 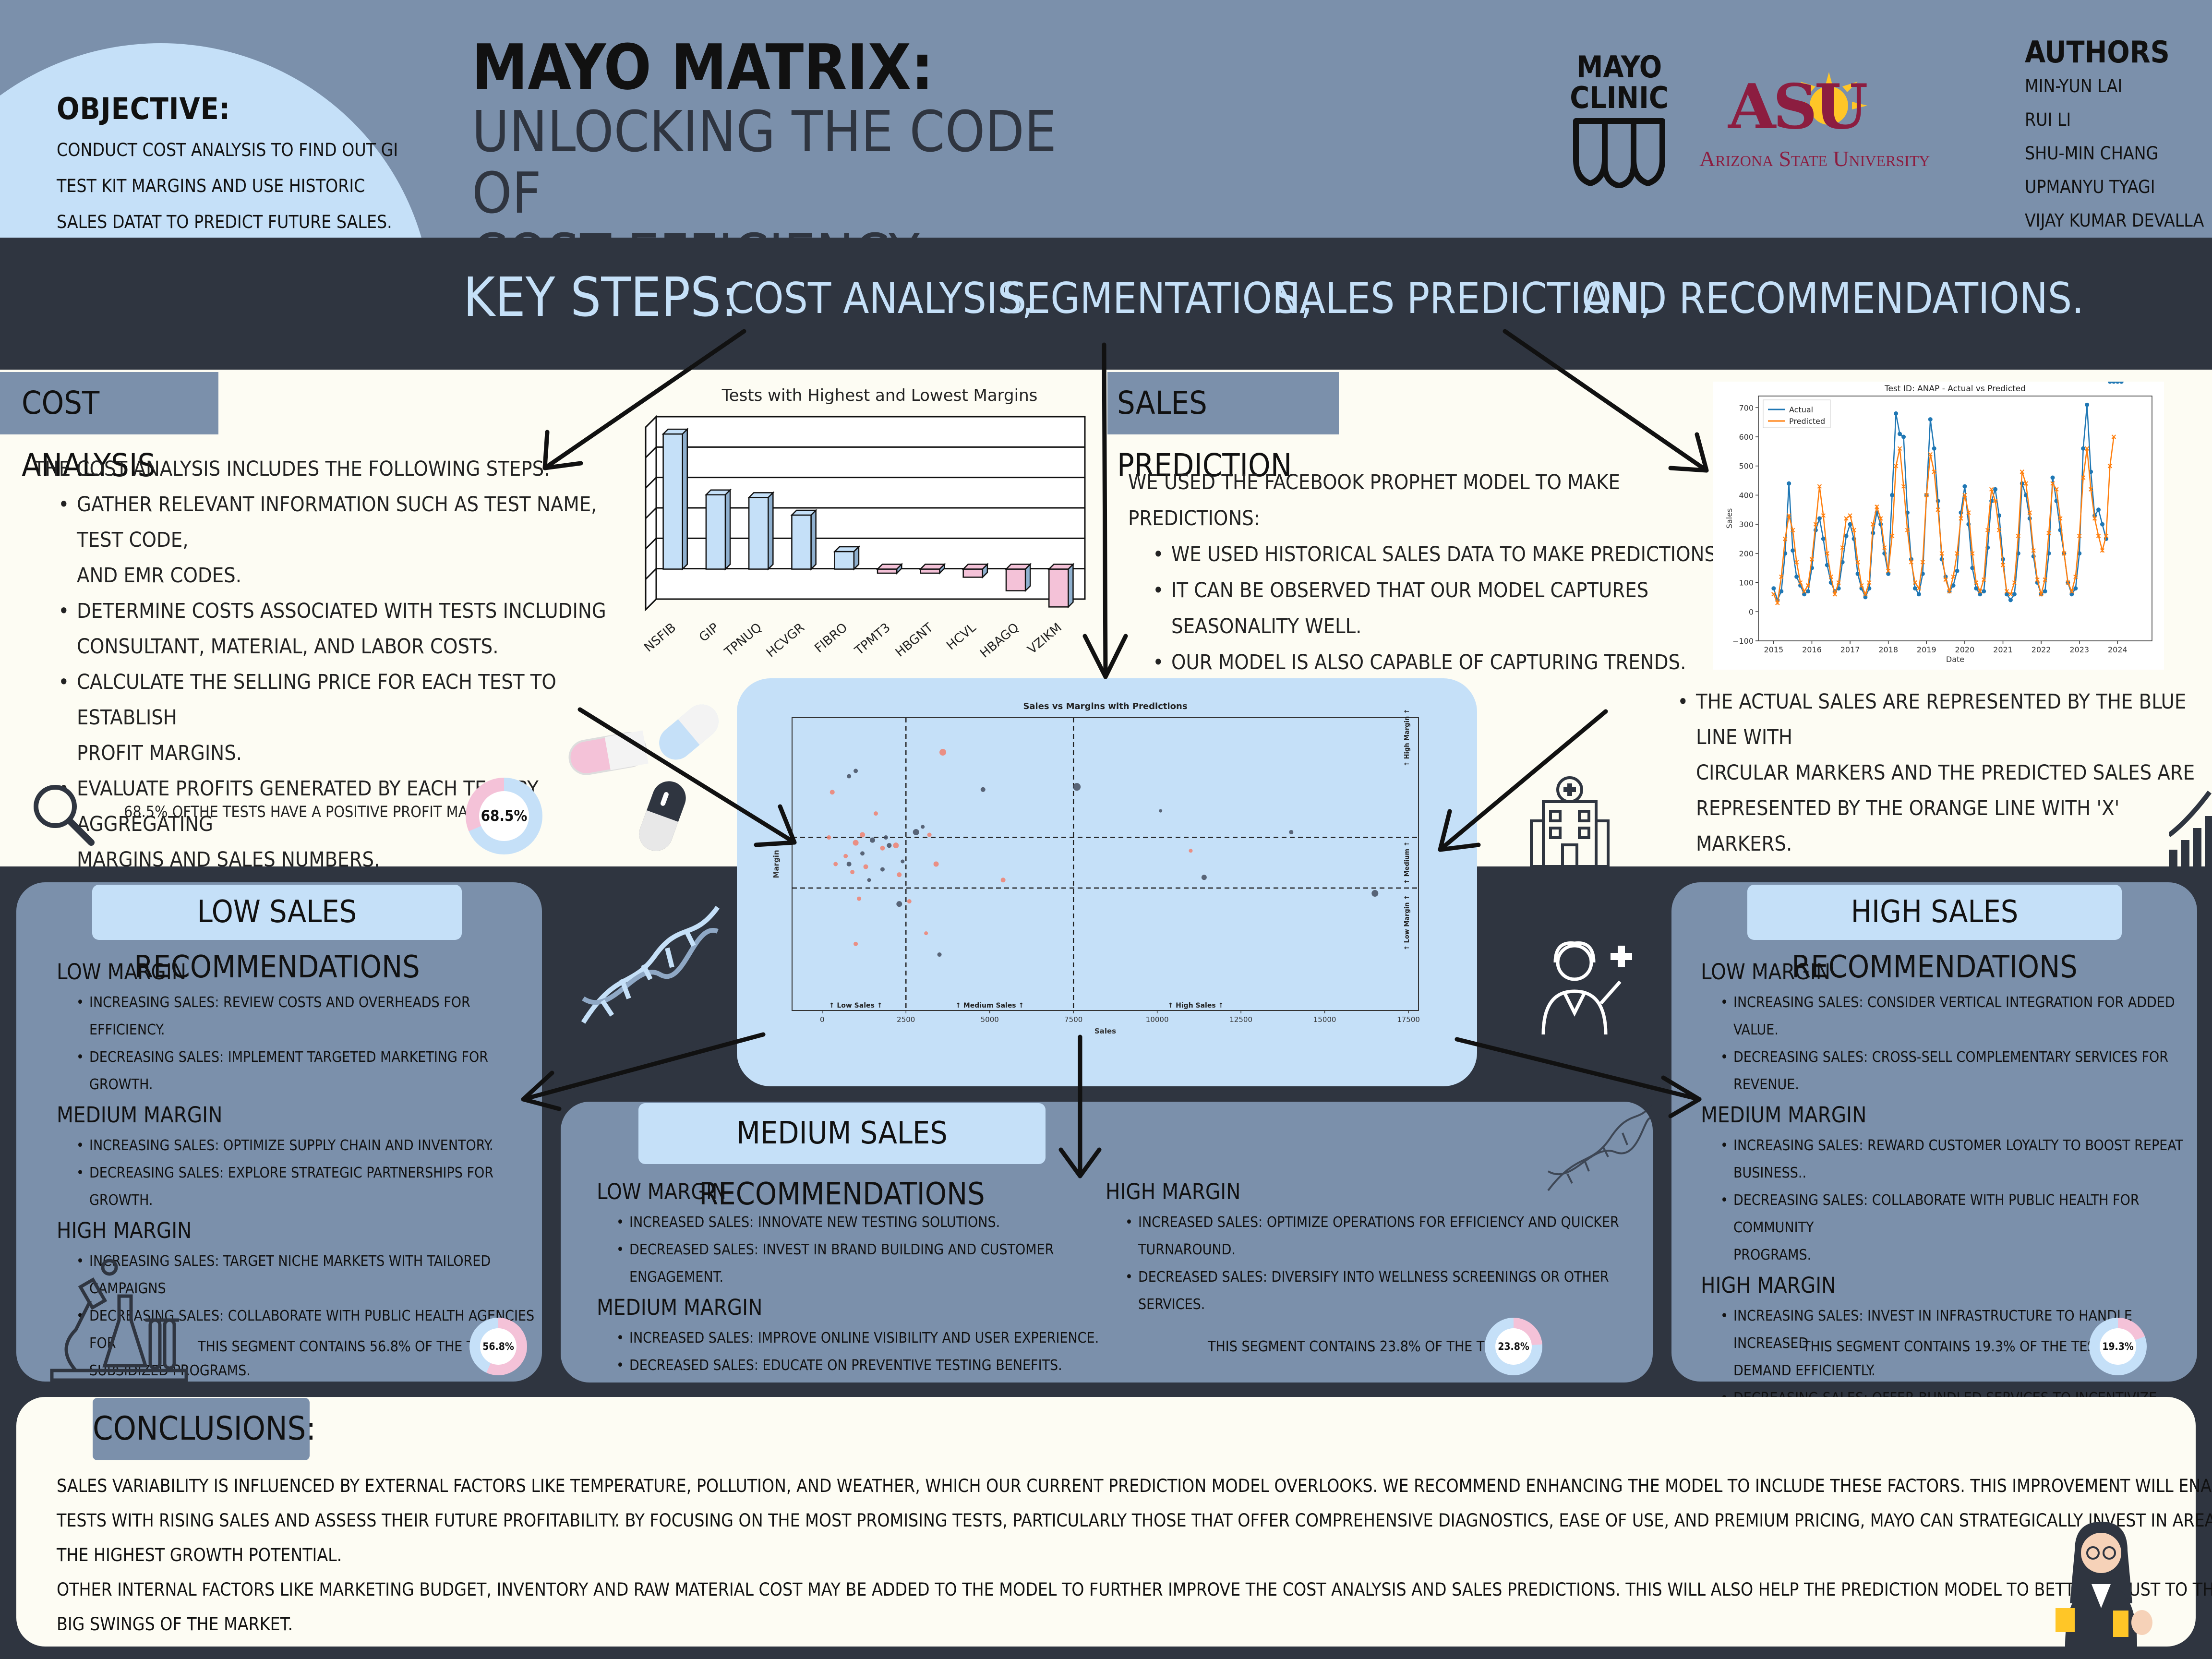 What do you see at coordinates (1619, 66) in the screenshot?
I see `mayo-logo-text: MAYO` at bounding box center [1619, 66].